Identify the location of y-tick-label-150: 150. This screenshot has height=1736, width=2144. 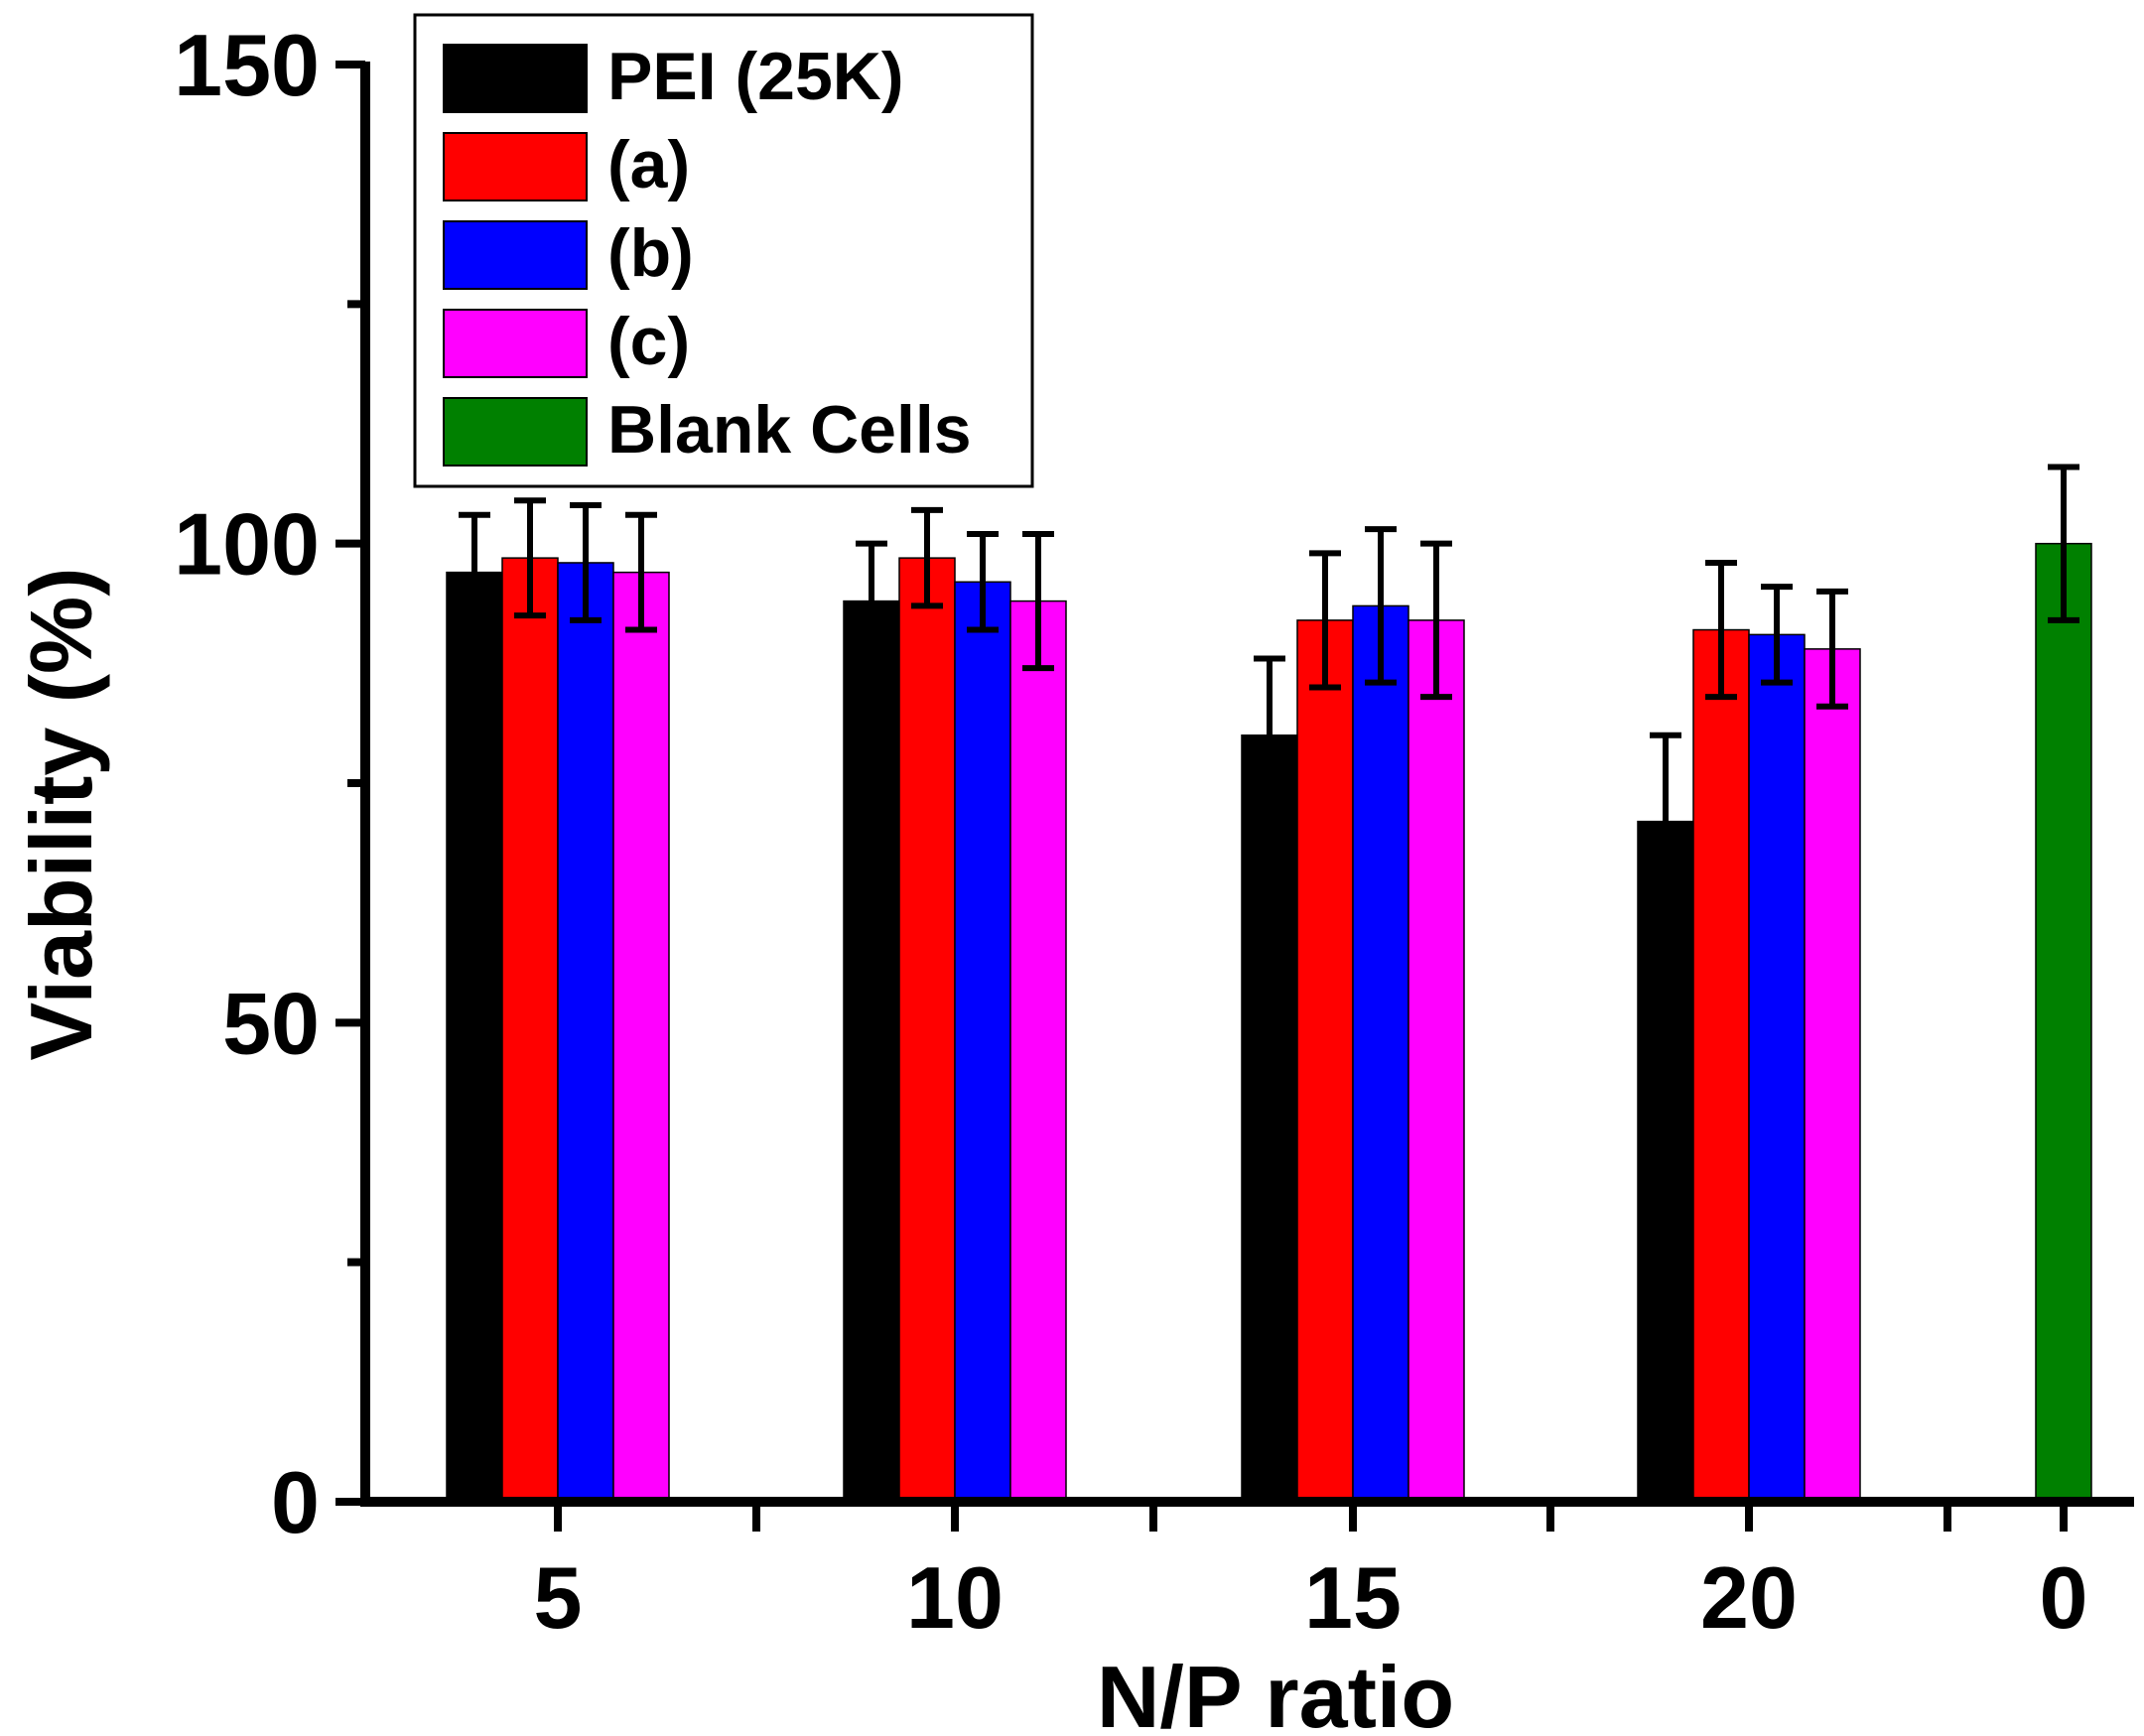
(247, 65).